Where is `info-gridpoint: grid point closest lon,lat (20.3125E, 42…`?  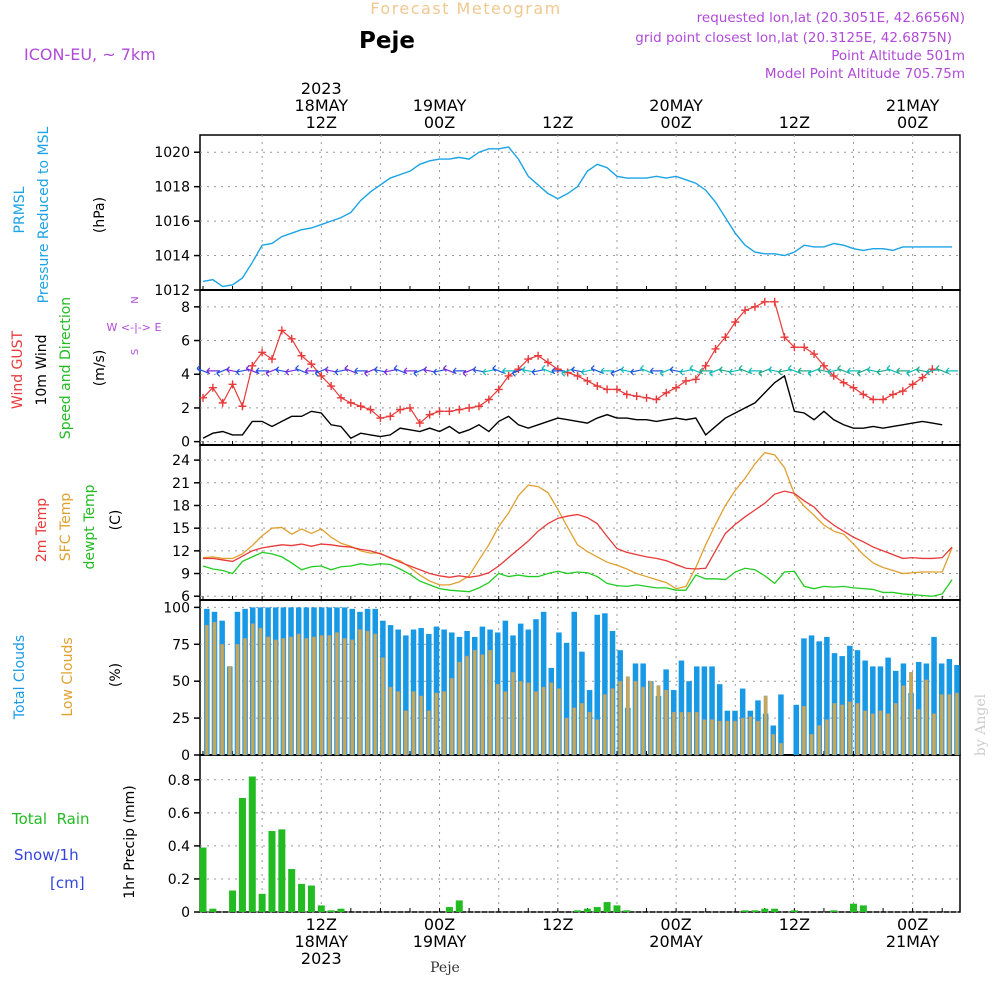 info-gridpoint: grid point closest lon,lat (20.3125E, 42… is located at coordinates (793, 38).